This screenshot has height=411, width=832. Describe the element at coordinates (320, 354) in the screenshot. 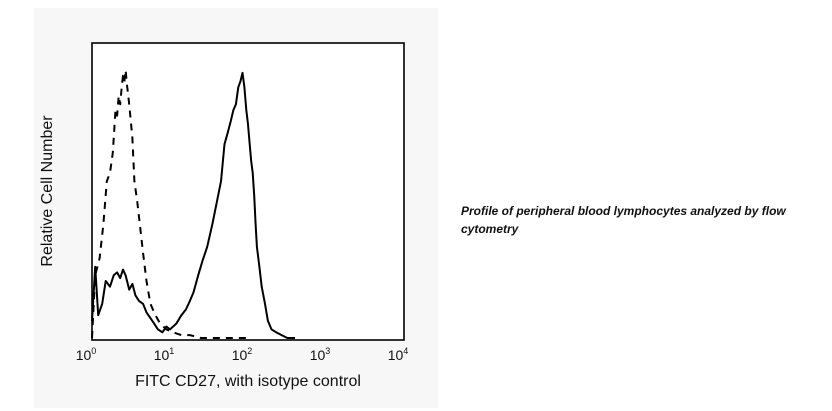

I see `x-tick-label-3: 10³` at that location.